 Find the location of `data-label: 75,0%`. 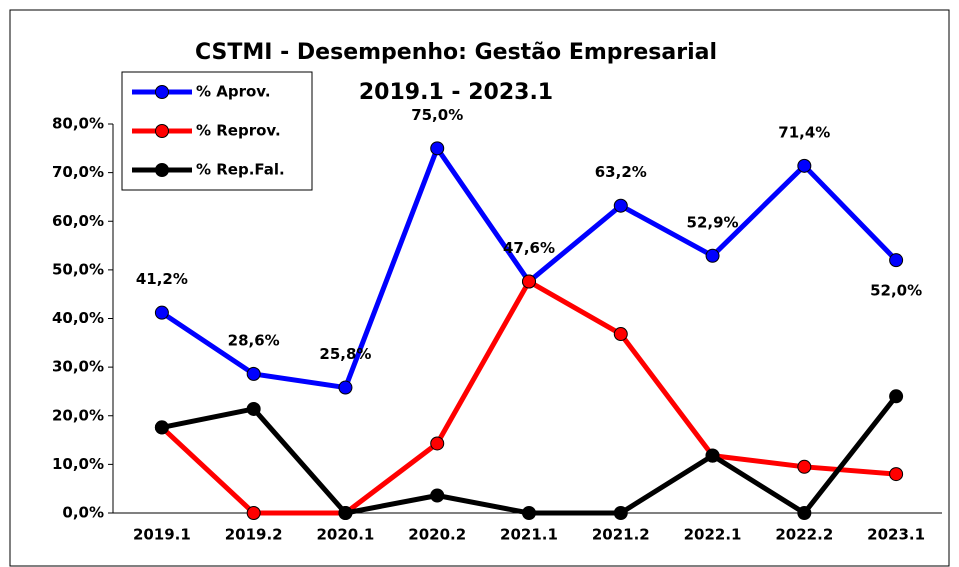

data-label: 75,0% is located at coordinates (437, 115).